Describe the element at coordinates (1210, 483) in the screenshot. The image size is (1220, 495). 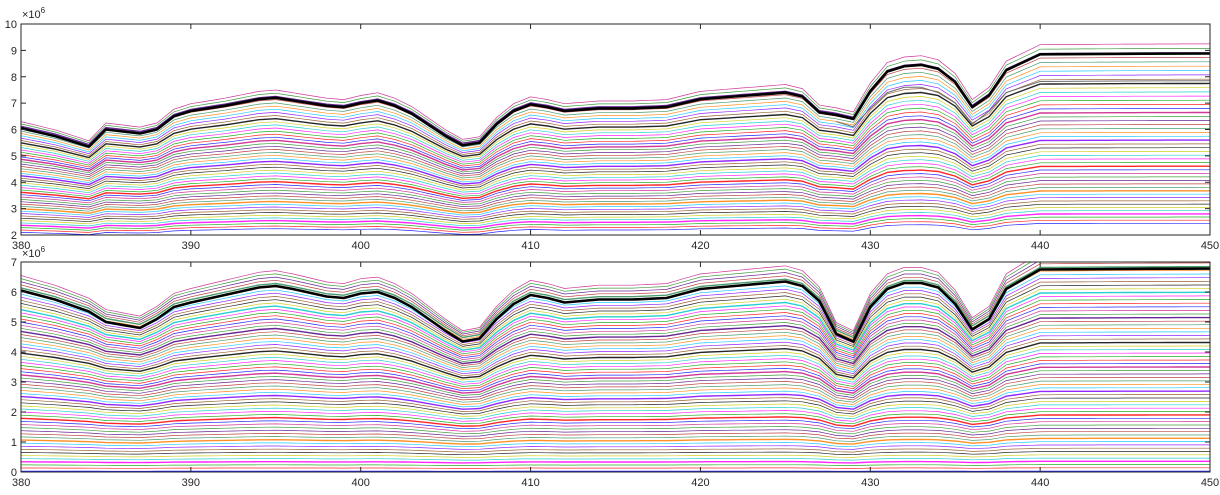
I see `bottom-x-tick-label: 450` at that location.